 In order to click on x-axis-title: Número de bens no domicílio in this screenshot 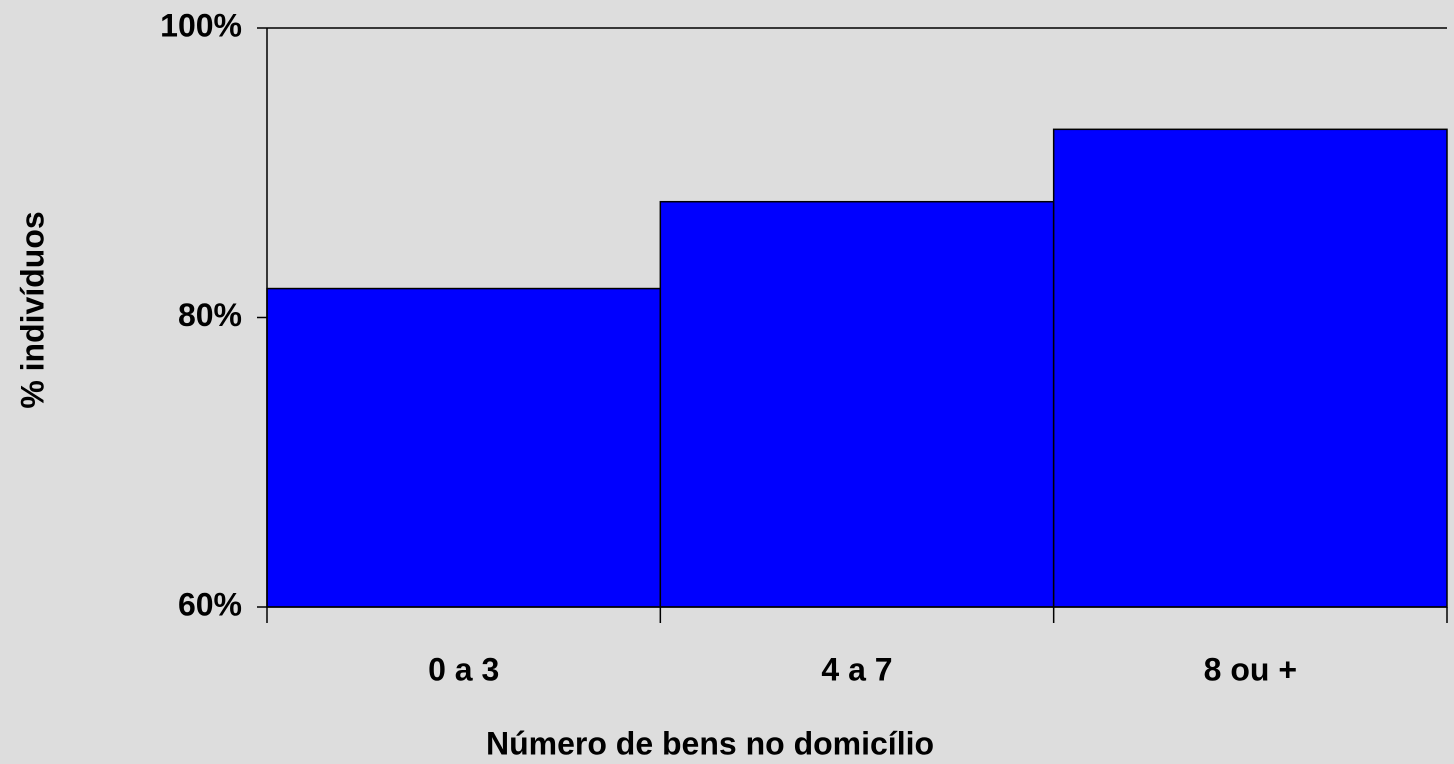, I will do `click(710, 743)`.